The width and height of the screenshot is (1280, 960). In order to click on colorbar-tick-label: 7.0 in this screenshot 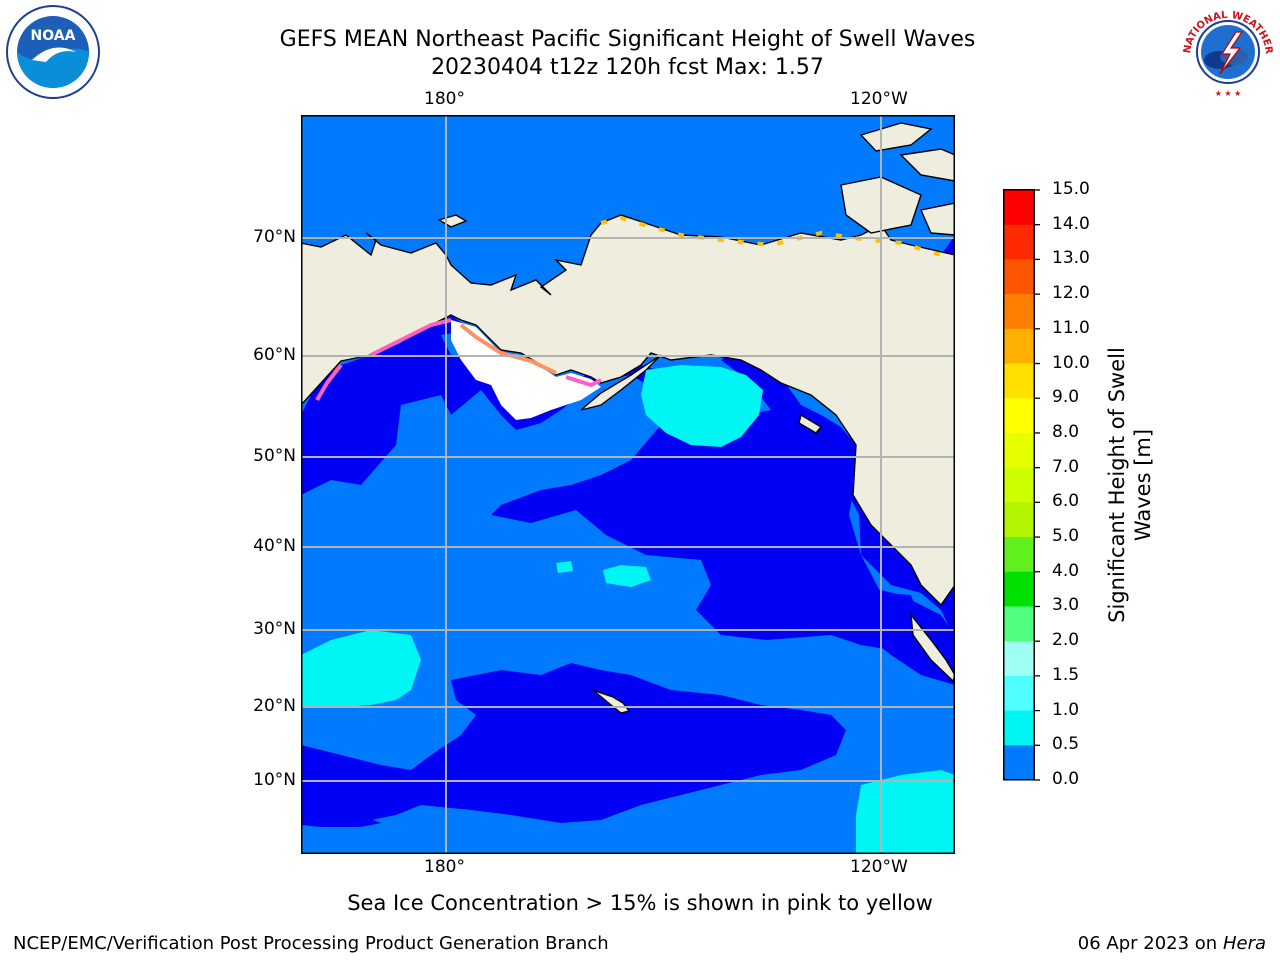, I will do `click(1066, 466)`.